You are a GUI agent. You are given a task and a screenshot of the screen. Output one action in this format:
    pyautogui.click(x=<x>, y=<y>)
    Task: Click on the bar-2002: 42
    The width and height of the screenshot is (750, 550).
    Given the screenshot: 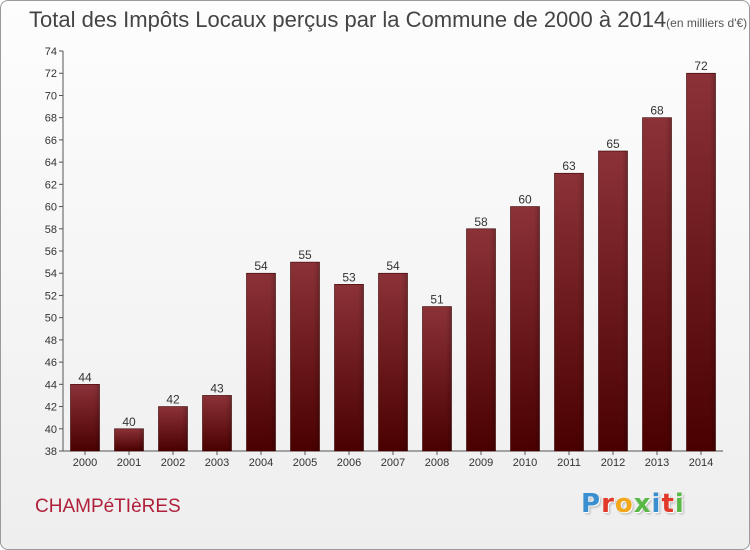 What is the action you would take?
    pyautogui.click(x=173, y=422)
    